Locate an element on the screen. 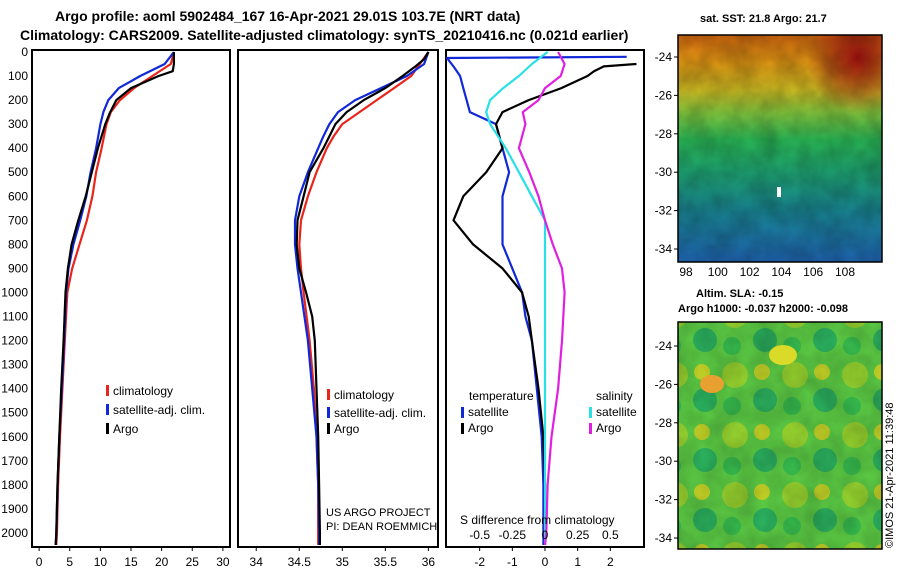 The image size is (900, 580). p1-xtick-30: 30 is located at coordinates (223, 562).